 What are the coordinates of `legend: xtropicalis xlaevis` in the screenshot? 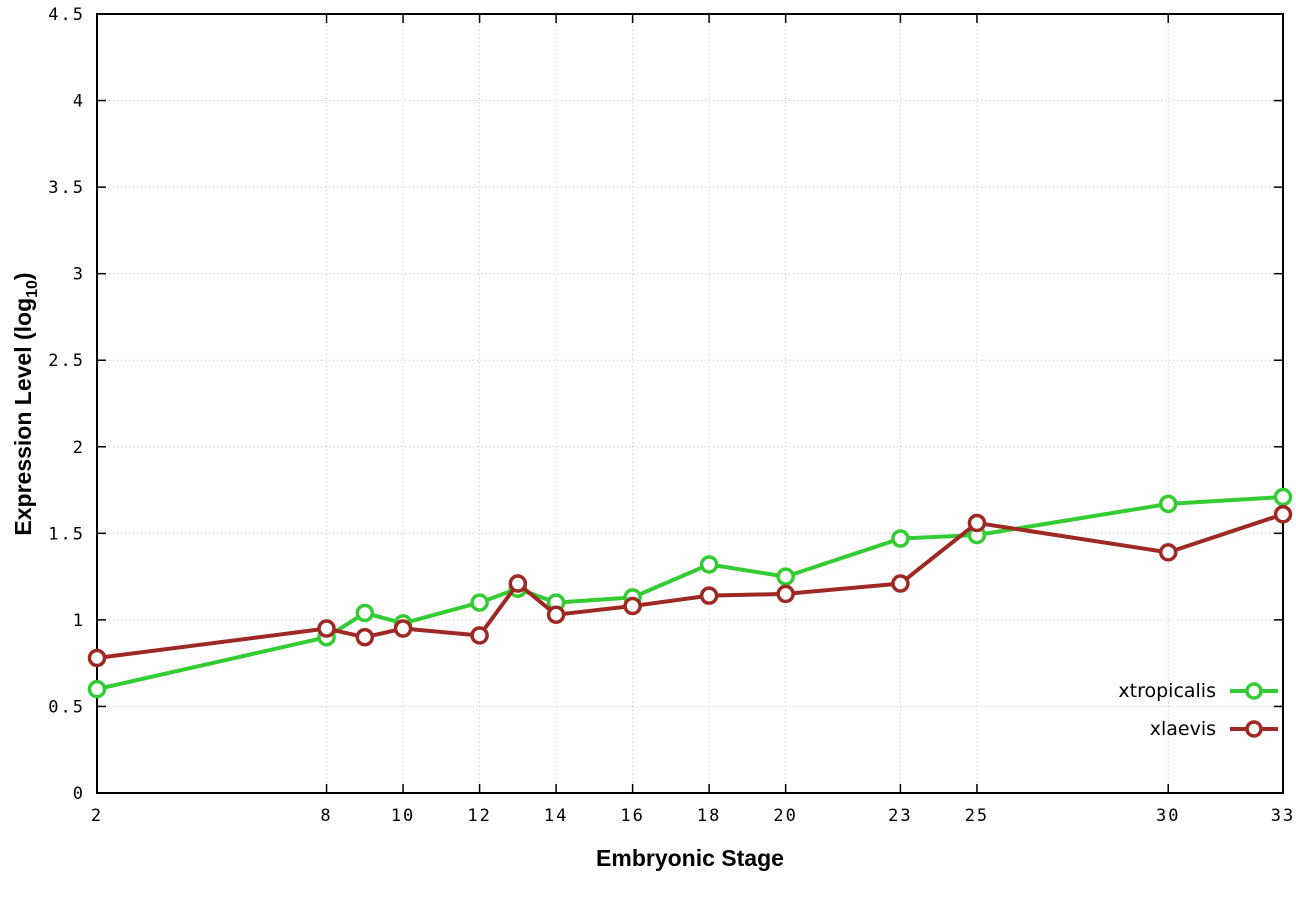 It's located at (1199, 710).